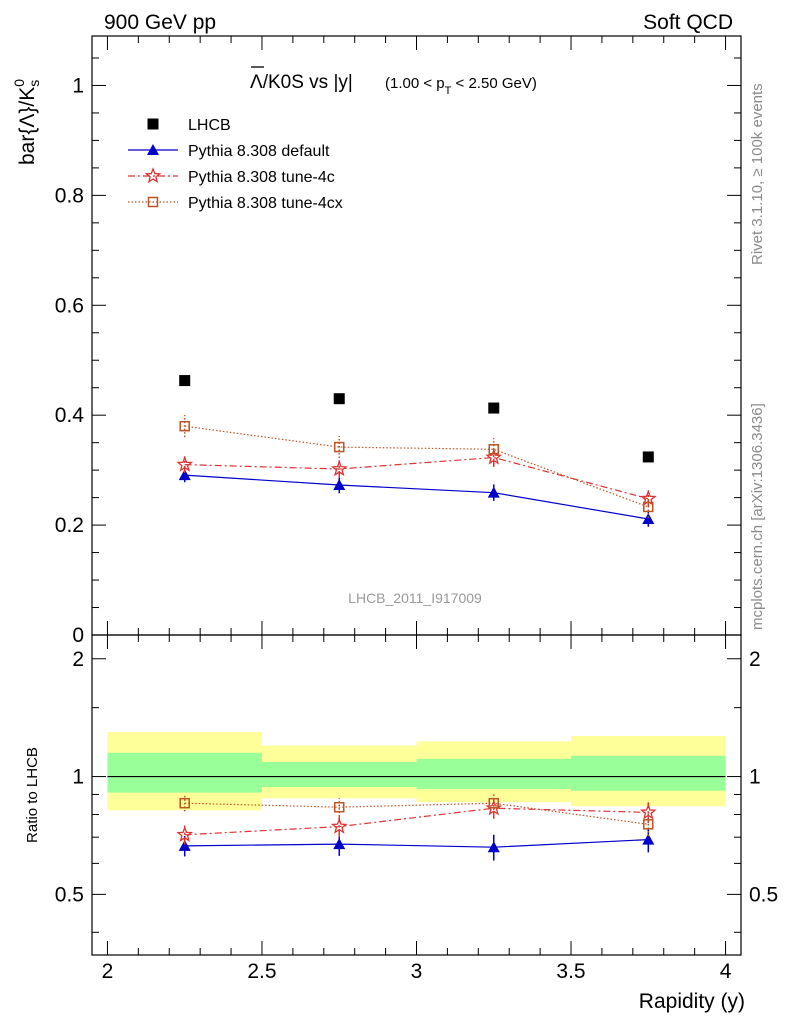 This screenshot has height=1024, width=786. I want to click on main-line-tune4cx, so click(416, 466).